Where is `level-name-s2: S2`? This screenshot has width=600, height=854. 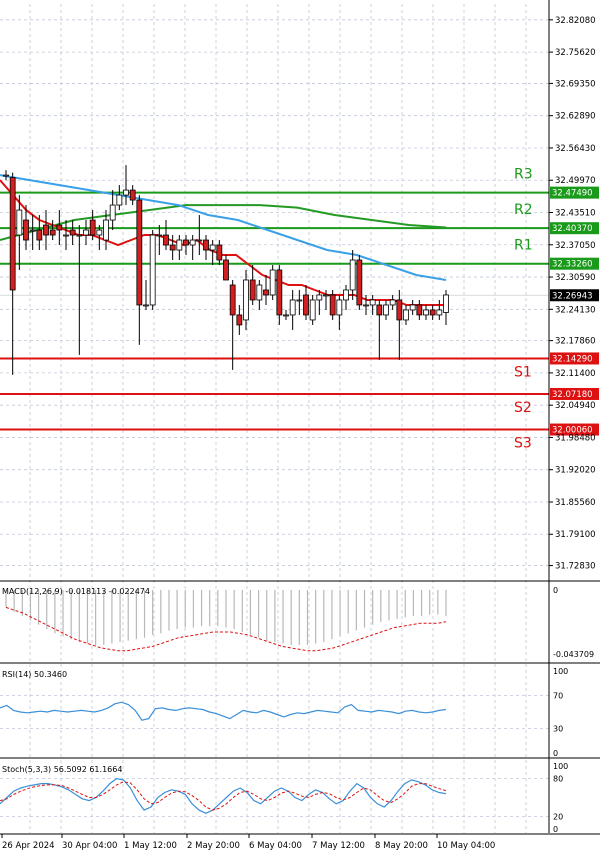 level-name-s2: S2 is located at coordinates (523, 408).